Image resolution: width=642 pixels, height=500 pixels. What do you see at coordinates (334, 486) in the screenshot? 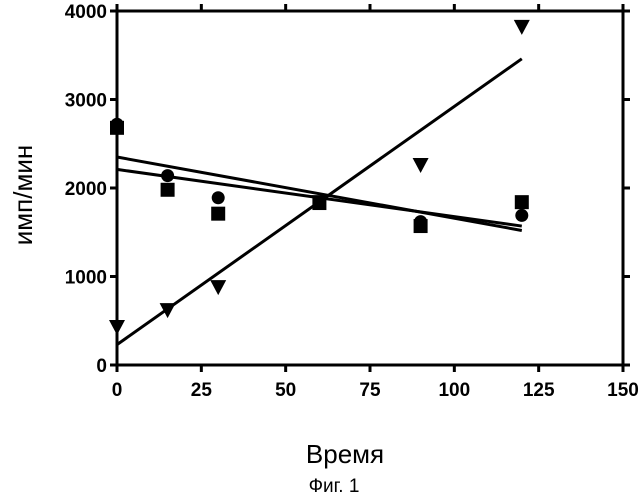
I see `figure-caption: Фиг. 1` at bounding box center [334, 486].